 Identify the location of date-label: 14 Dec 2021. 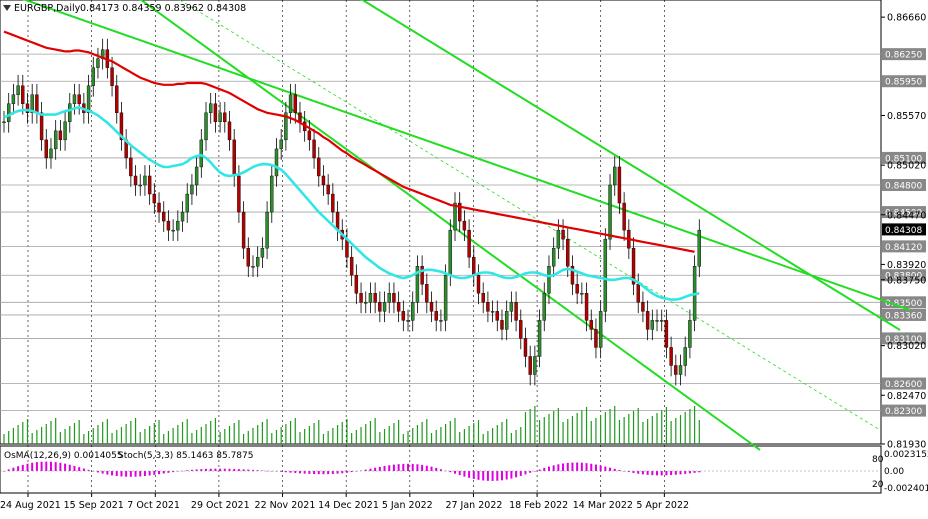
(348, 505).